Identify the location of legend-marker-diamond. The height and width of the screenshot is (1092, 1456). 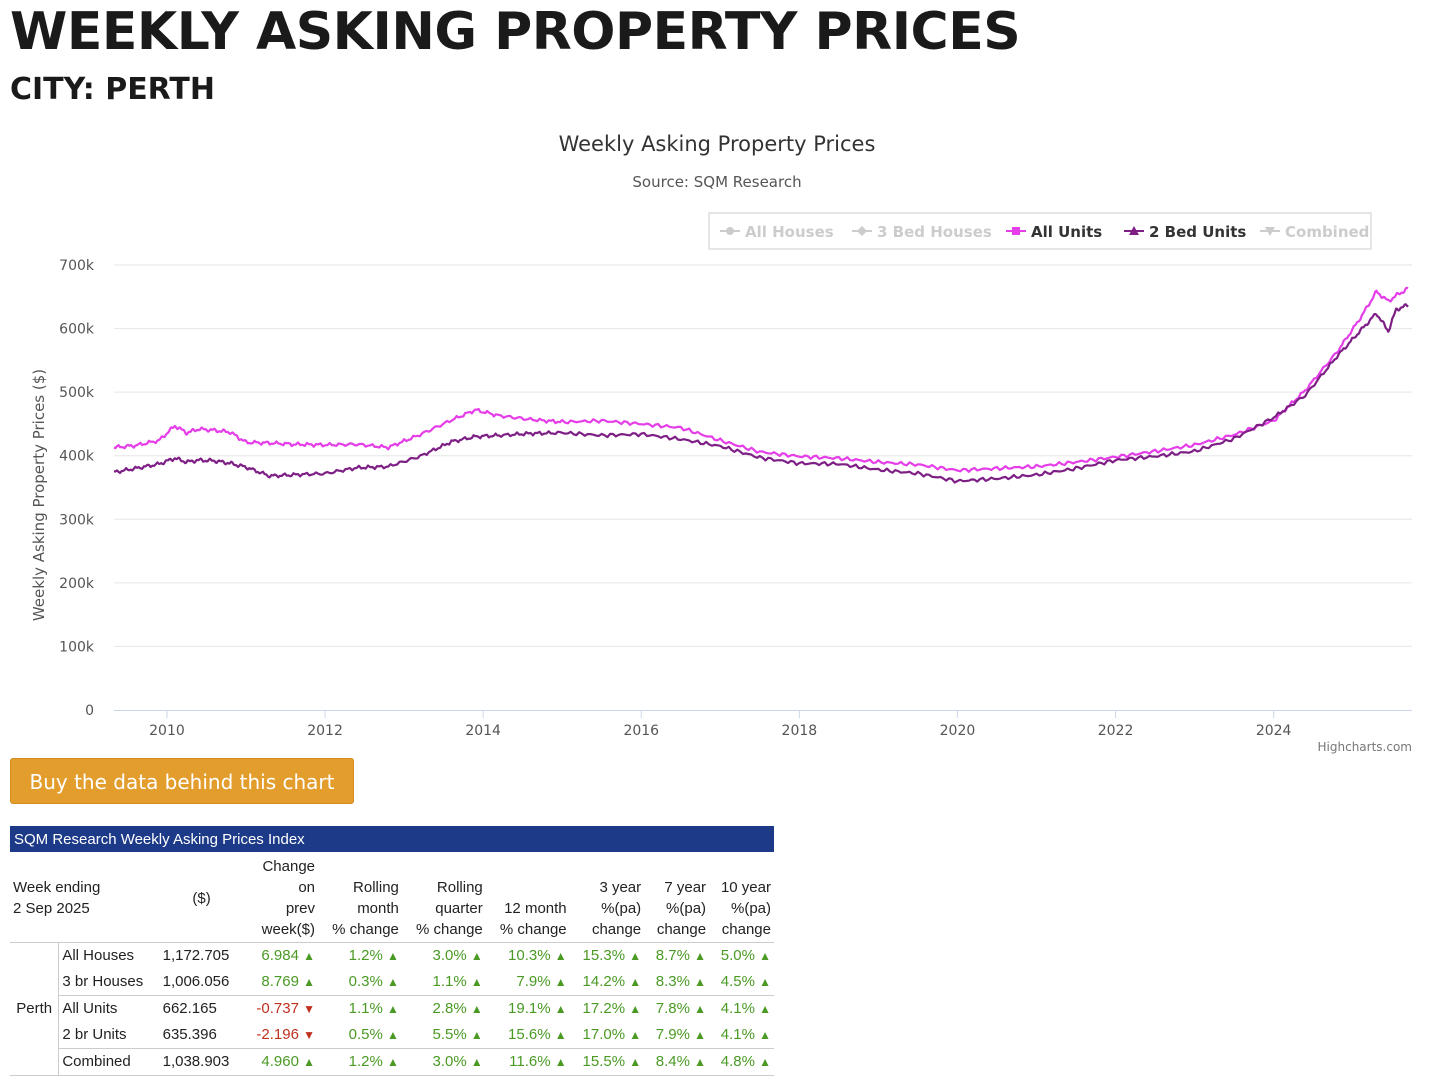
(862, 231).